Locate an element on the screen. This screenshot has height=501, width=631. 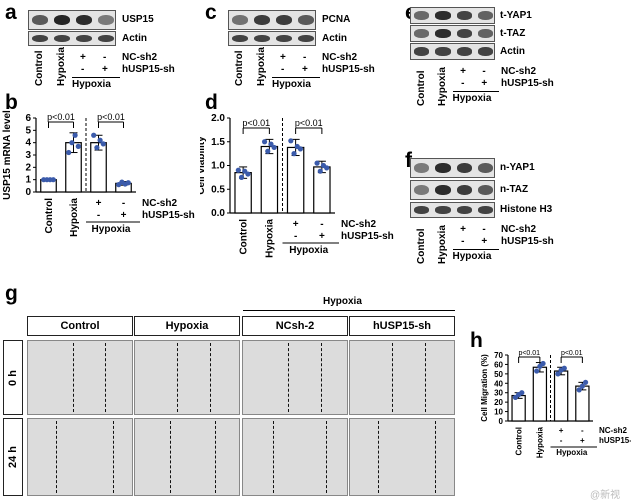
y-tick-label: 3 is located at coordinates (28, 155).